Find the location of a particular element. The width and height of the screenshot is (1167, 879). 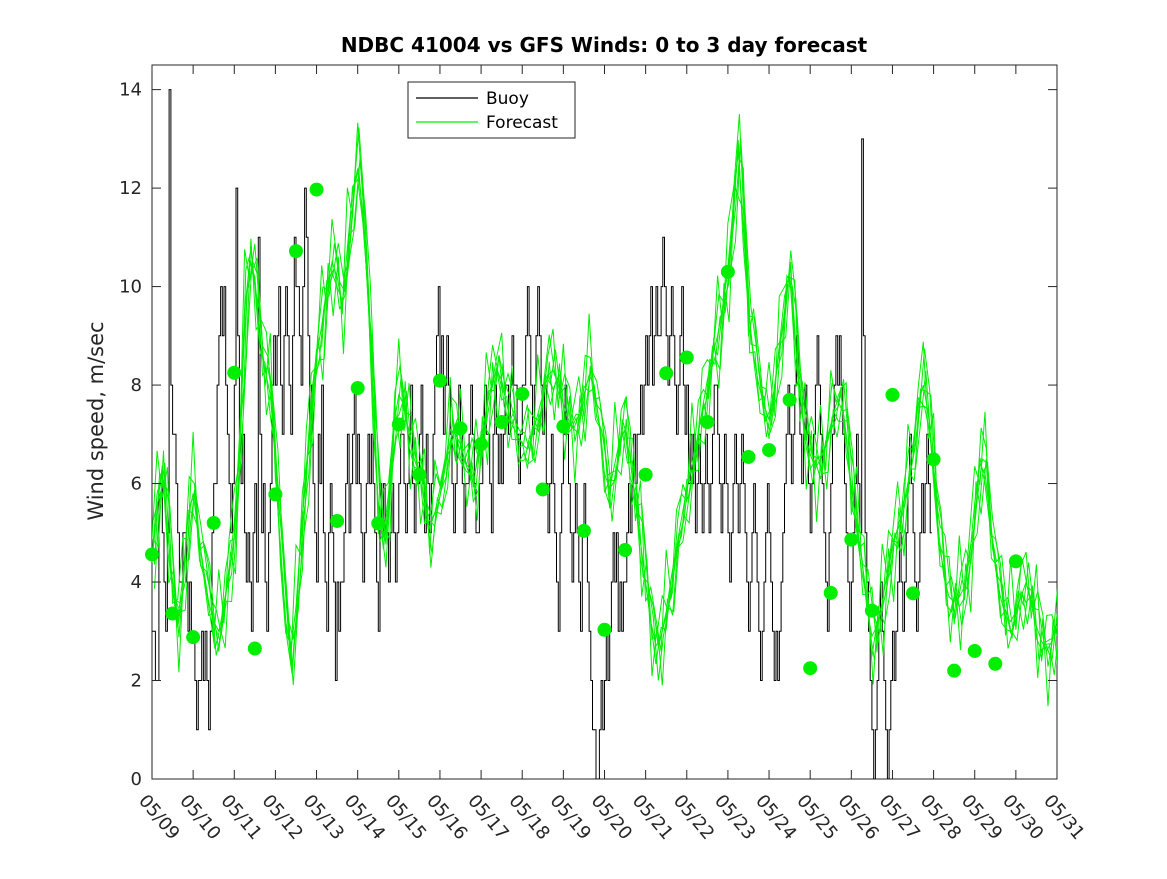

x-tick-label: 05/20 is located at coordinates (611, 817).